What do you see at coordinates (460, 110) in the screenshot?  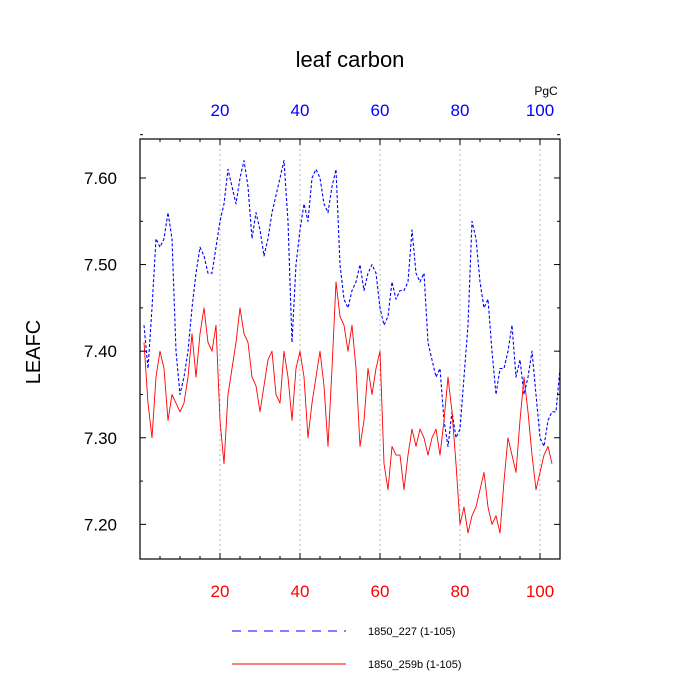 I see `x-tick-label-top-80: 80` at bounding box center [460, 110].